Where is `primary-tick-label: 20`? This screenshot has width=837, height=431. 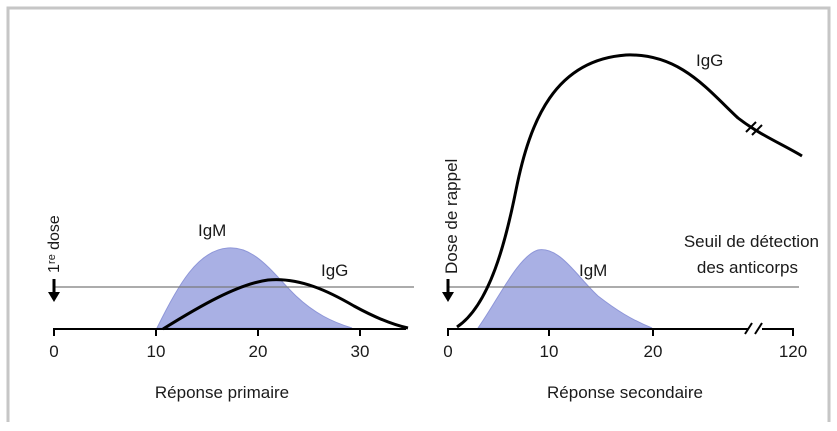
primary-tick-label: 20 is located at coordinates (258, 351).